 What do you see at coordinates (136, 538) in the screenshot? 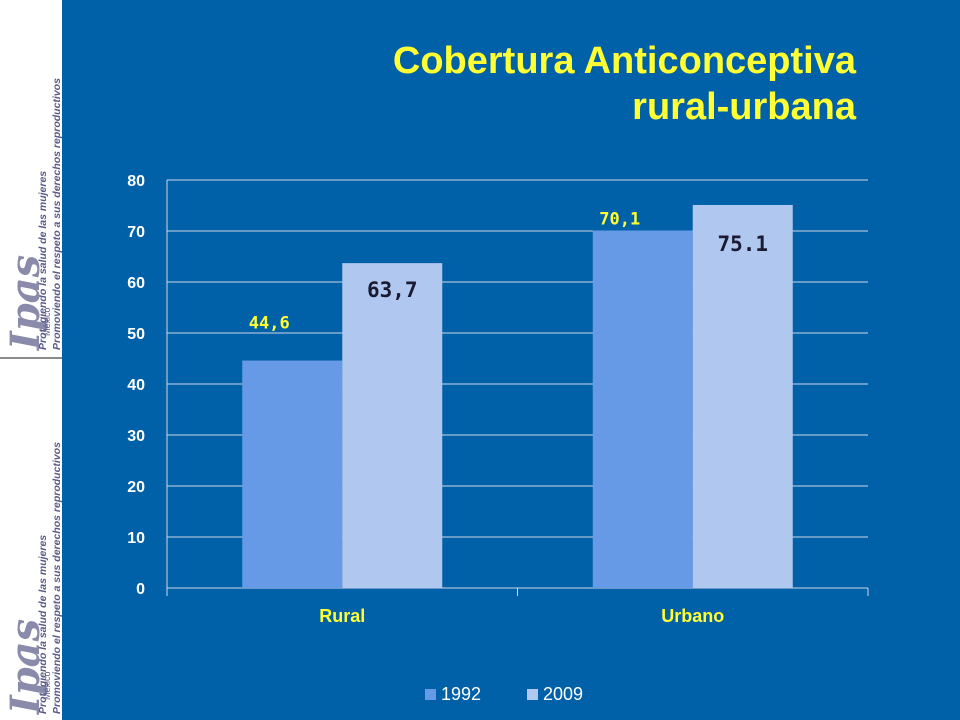
I see `y-tick-label: 10` at bounding box center [136, 538].